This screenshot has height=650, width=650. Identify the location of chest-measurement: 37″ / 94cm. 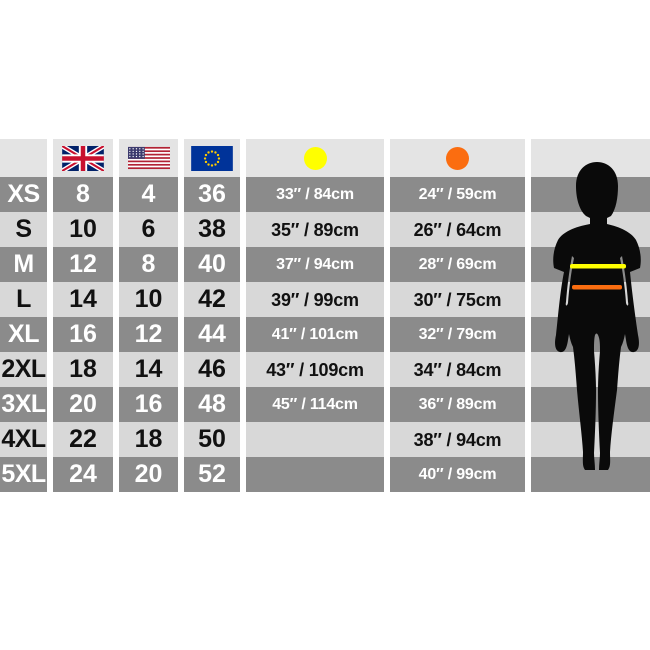
(315, 264).